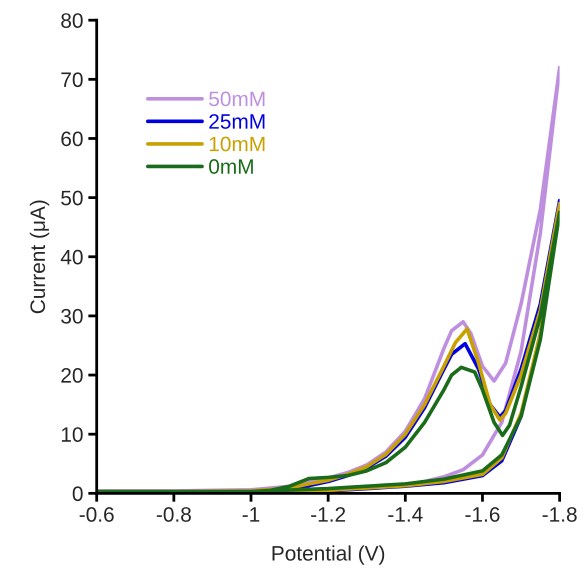  Describe the element at coordinates (405, 514) in the screenshot. I see `x-tick-label: -1.4` at that location.